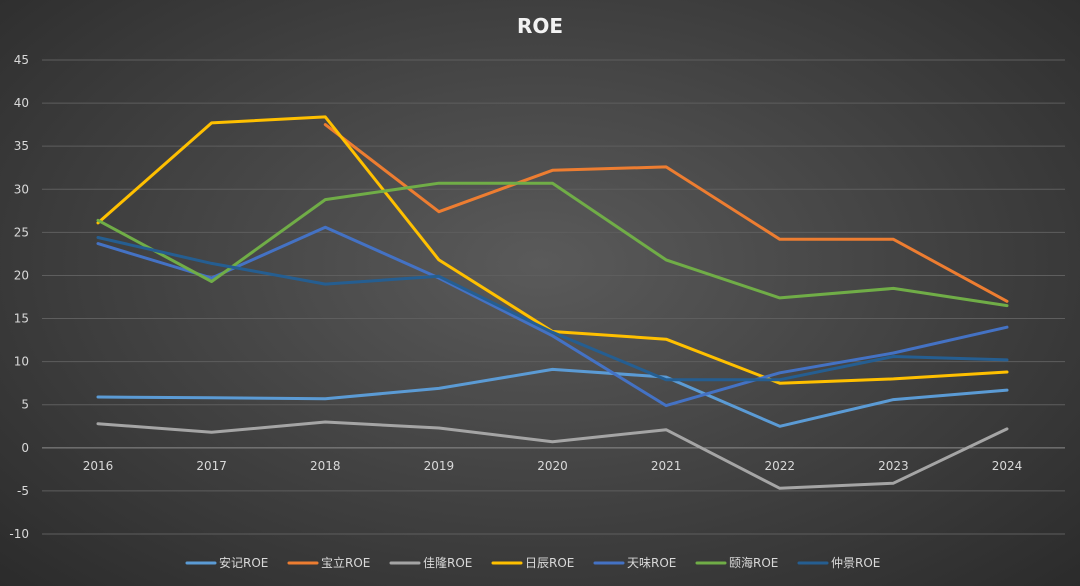 The width and height of the screenshot is (1080, 586). Describe the element at coordinates (21, 232) in the screenshot. I see `y-tick-label: 25` at that location.